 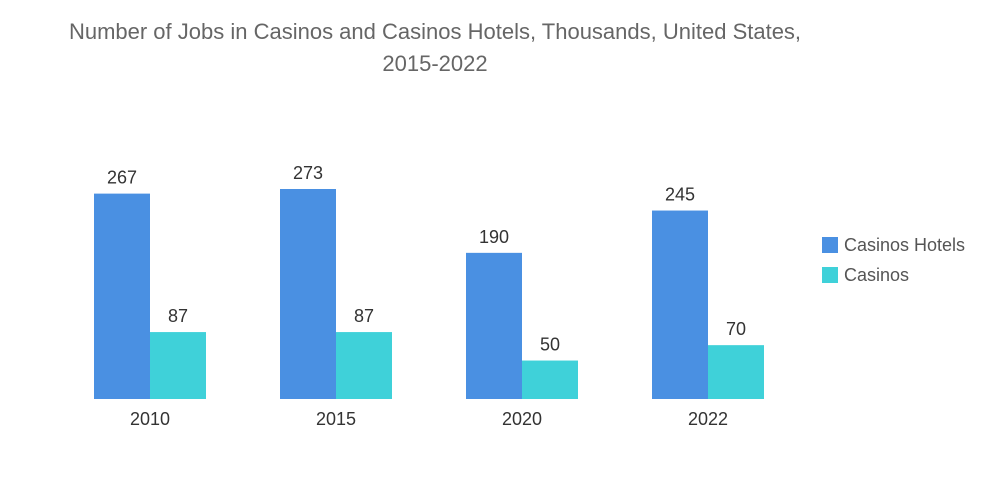 What do you see at coordinates (550, 379) in the screenshot?
I see `bar-casinos-2020` at bounding box center [550, 379].